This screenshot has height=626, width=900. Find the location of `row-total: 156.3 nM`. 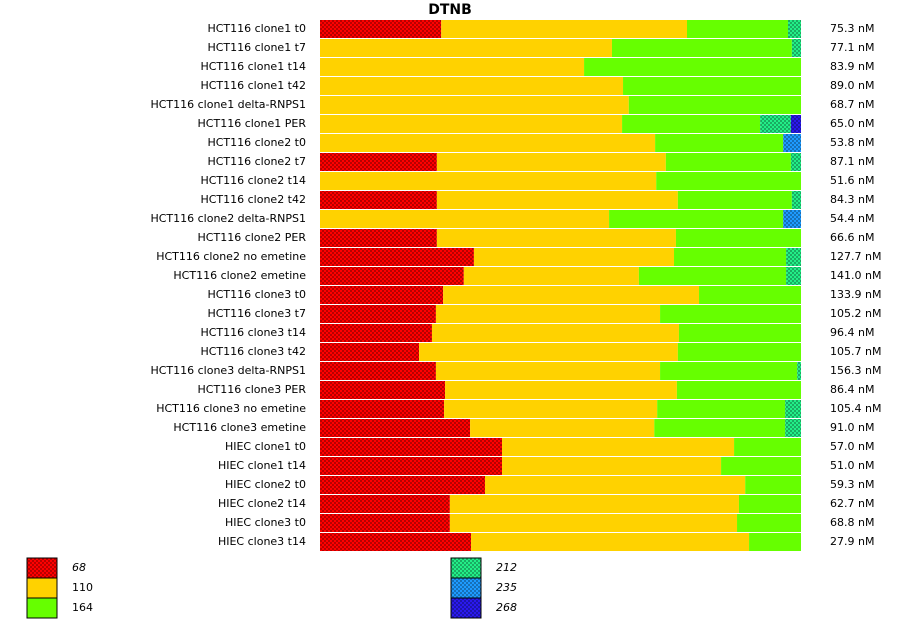

row-total: 156.3 nM is located at coordinates (855, 370).